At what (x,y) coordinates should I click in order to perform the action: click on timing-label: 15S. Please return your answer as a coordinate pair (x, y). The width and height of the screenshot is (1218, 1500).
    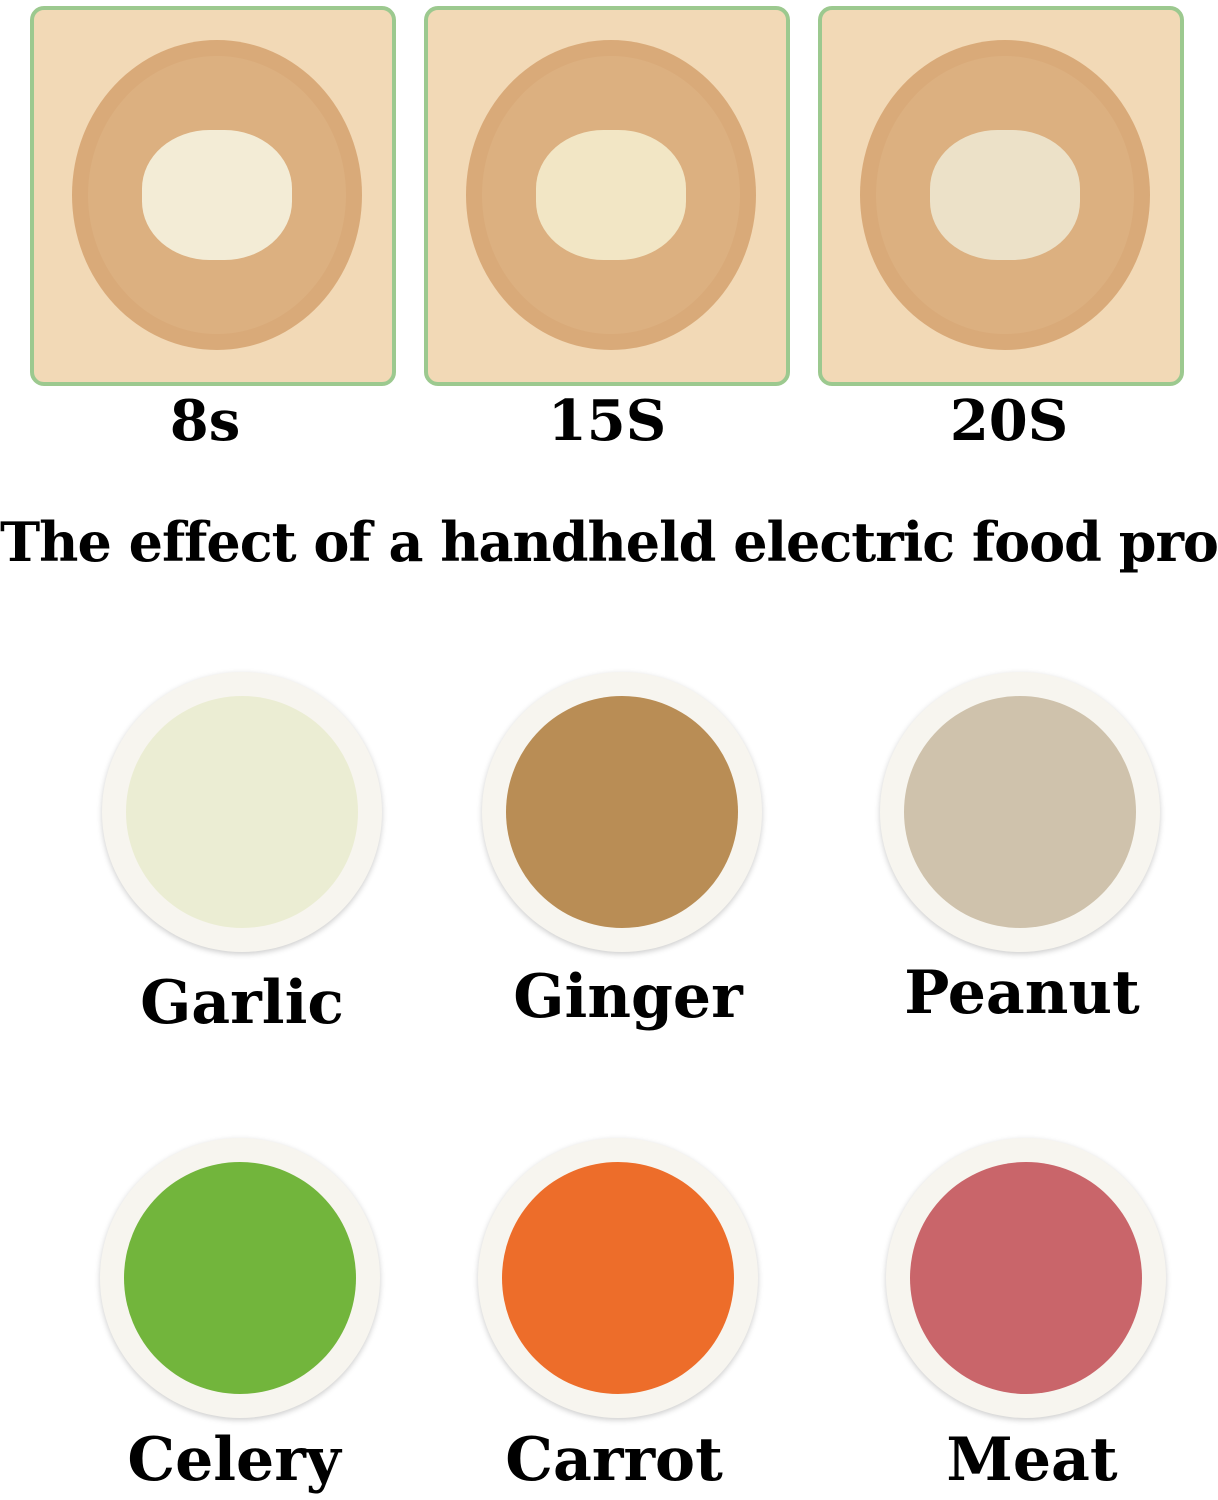
    Looking at the image, I should click on (607, 421).